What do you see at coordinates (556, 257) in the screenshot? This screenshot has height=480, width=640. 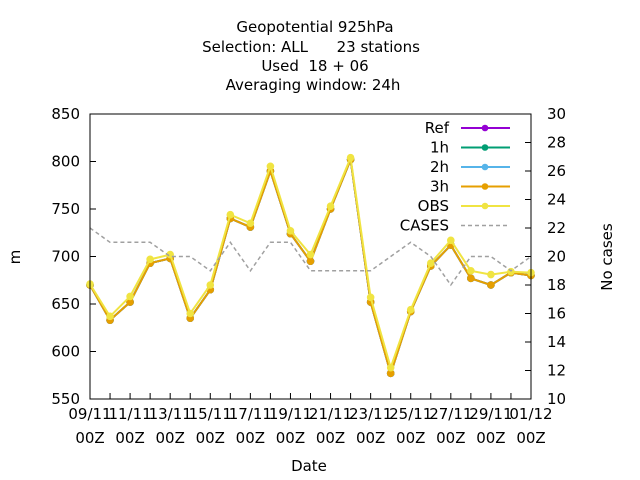 I see `y2-tick-label: 20` at bounding box center [556, 257].